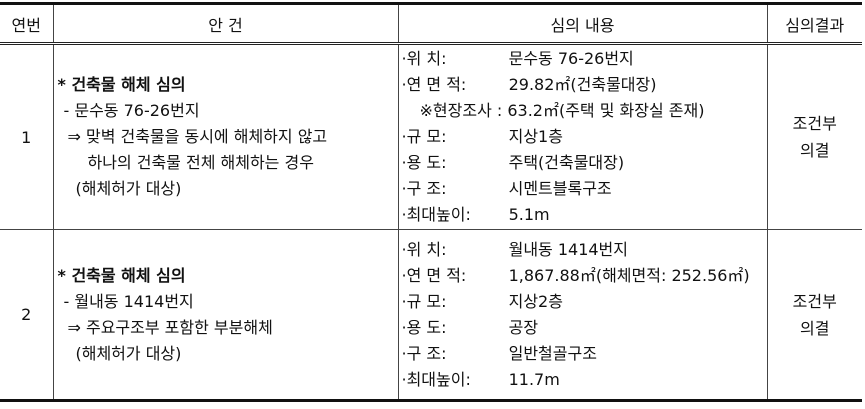  What do you see at coordinates (582, 24) in the screenshot?
I see `header-content: 심의 내용` at bounding box center [582, 24].